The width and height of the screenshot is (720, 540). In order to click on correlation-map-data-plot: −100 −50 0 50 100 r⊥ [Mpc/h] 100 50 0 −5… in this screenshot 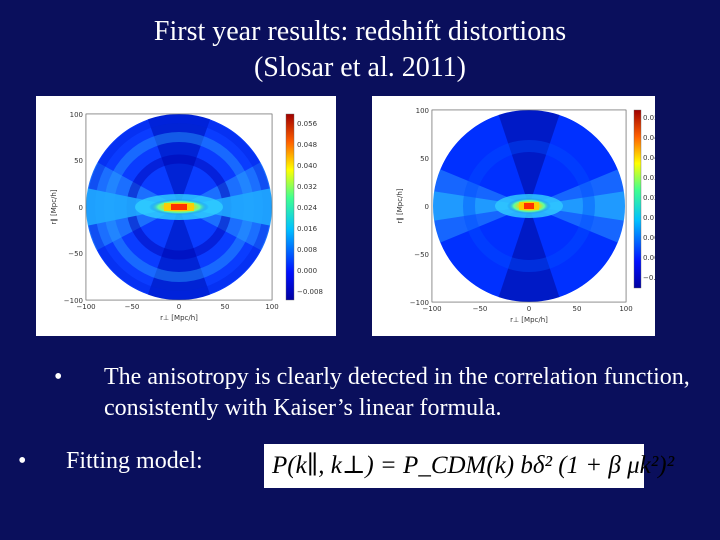, I will do `click(186, 216)`.